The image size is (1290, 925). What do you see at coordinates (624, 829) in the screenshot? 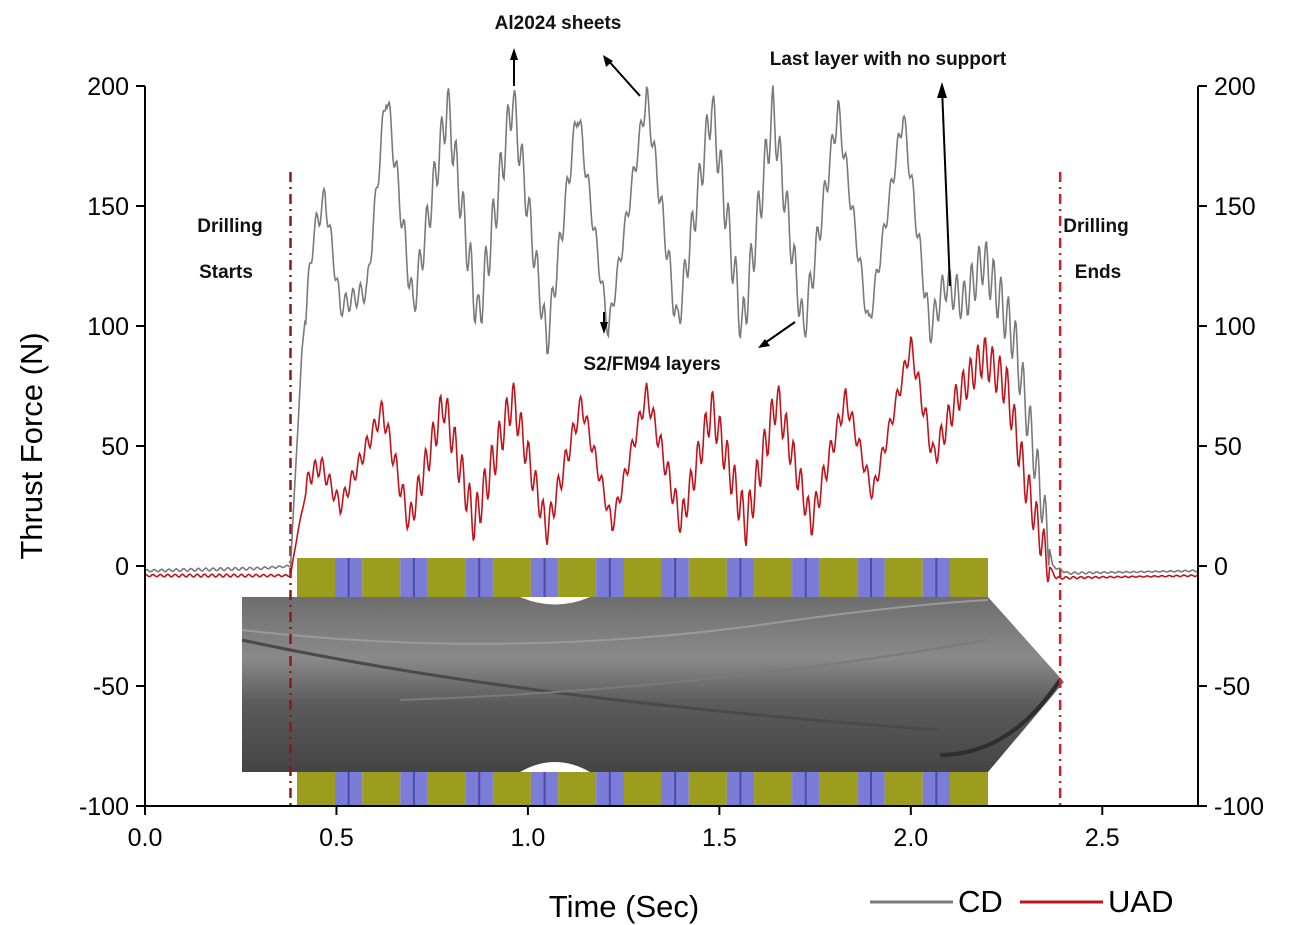
I see `x-ticks: 0.0 0.5 1.0 1.5 2.0 2.5` at bounding box center [624, 829].